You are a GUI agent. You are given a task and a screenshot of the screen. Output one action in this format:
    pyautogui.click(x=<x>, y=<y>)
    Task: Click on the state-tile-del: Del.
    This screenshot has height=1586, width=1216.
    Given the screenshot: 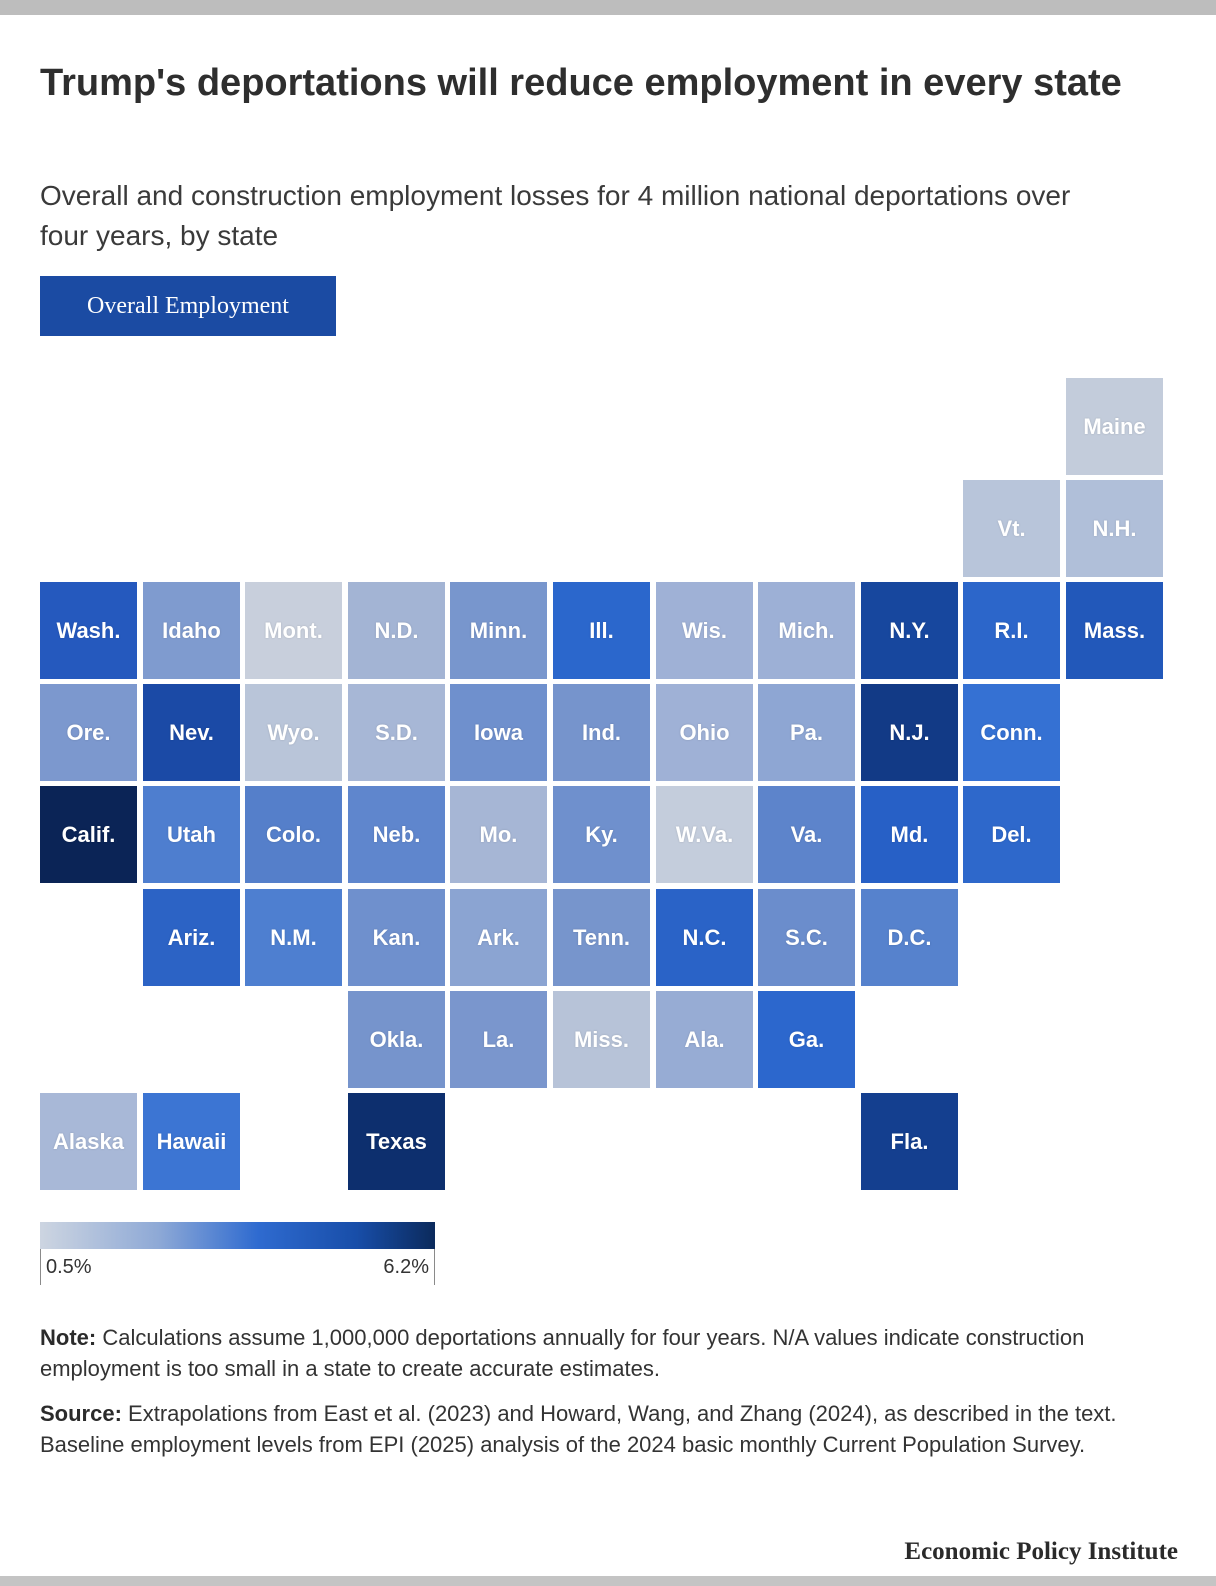 What is the action you would take?
    pyautogui.click(x=1011, y=834)
    